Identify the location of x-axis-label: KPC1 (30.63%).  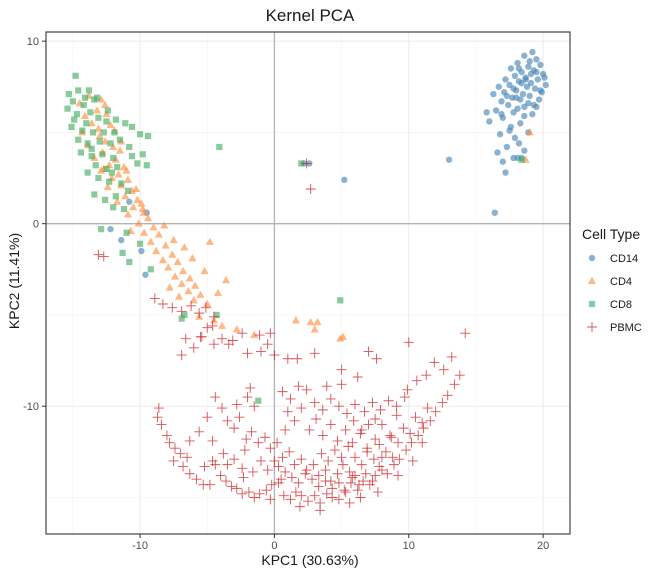
(309, 560).